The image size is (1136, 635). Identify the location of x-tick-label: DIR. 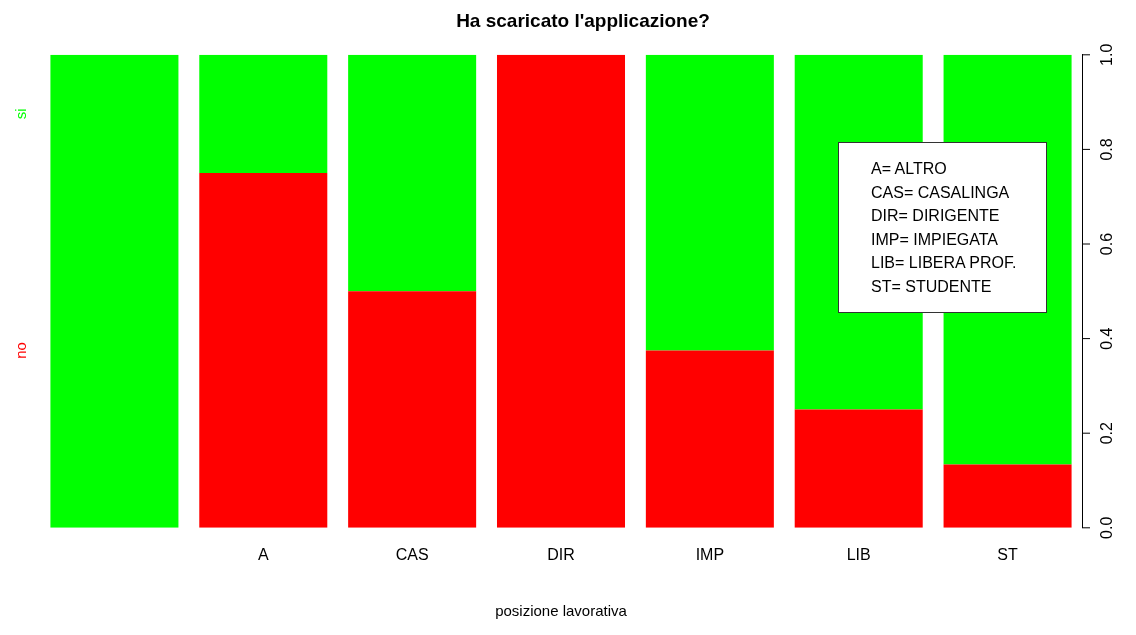
(561, 554).